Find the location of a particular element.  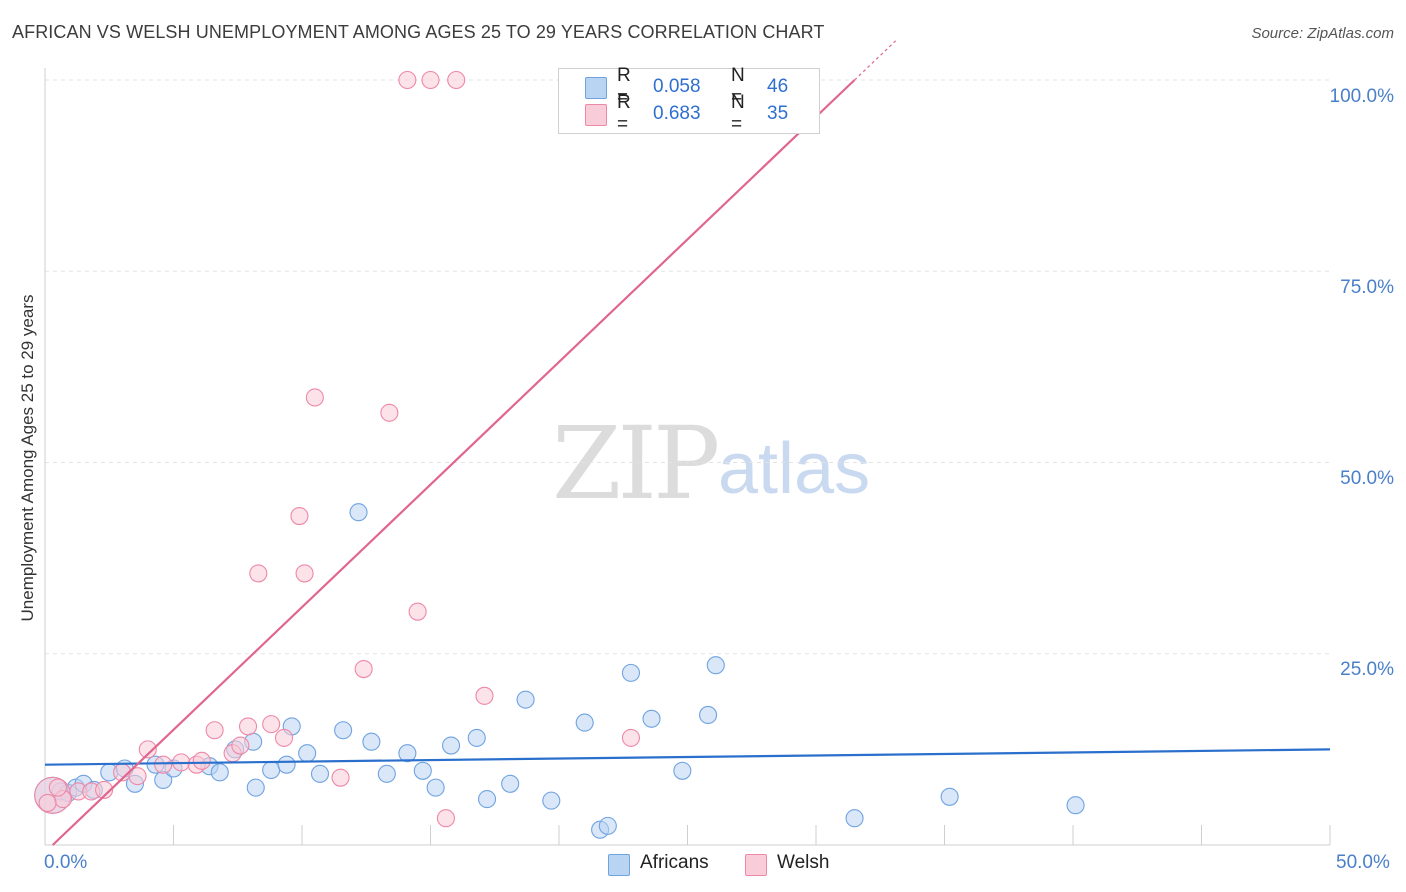

x-tick-label-max: 50.0% is located at coordinates (1363, 862).